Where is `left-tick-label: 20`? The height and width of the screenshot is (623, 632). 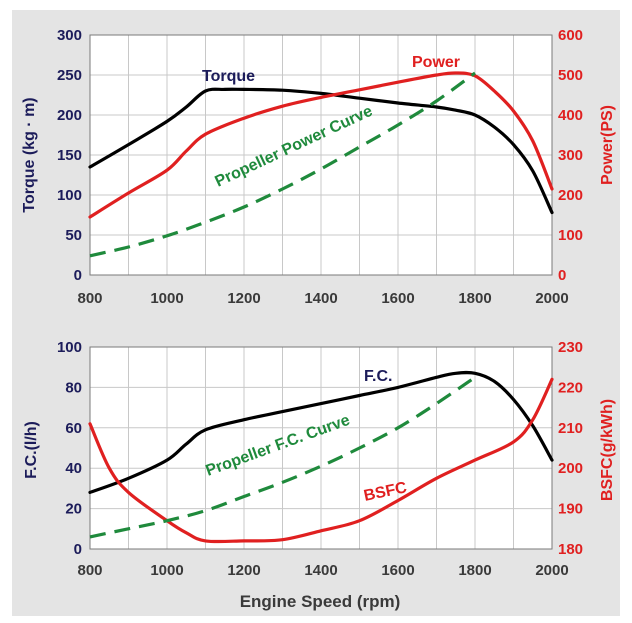 left-tick-label: 20 is located at coordinates (73, 509).